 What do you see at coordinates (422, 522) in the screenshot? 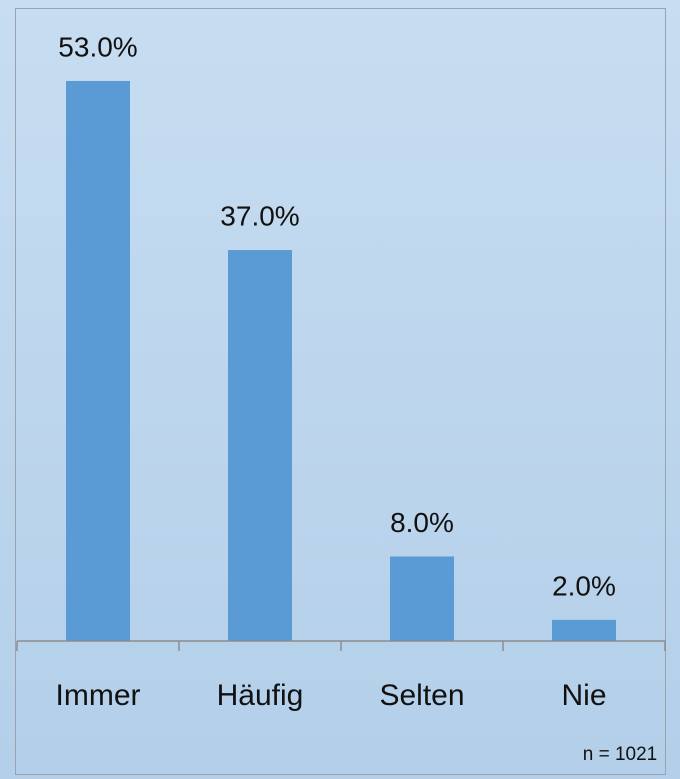
I see `value-label: 8.0%` at bounding box center [422, 522].